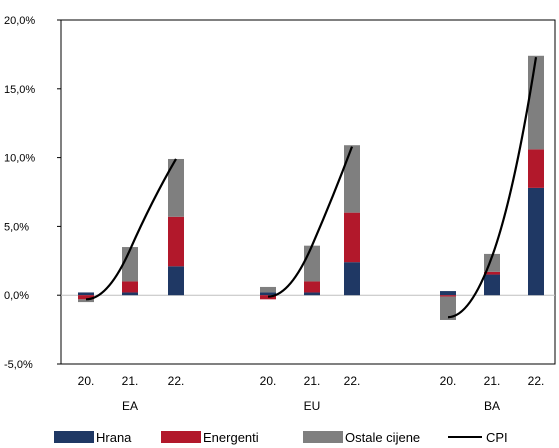 The height and width of the screenshot is (448, 559). I want to click on group-label: EU, so click(312, 406).